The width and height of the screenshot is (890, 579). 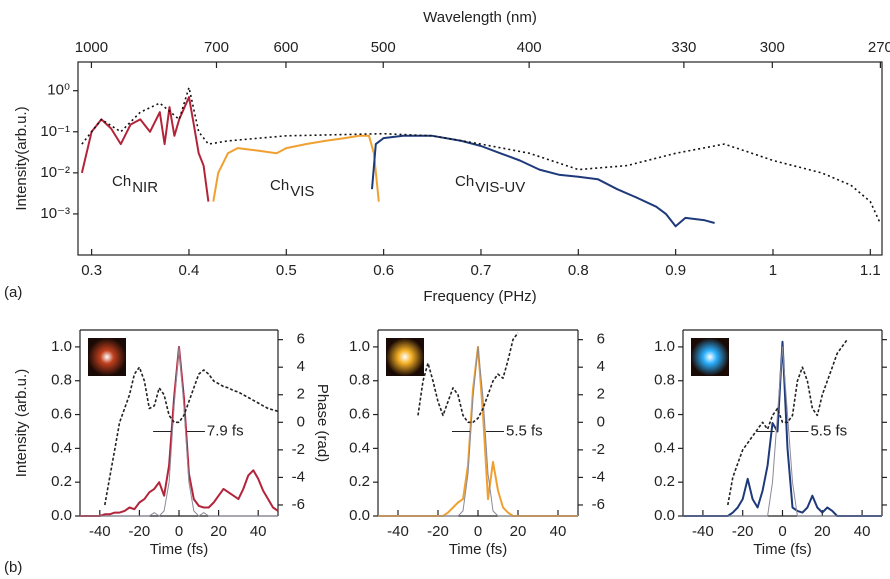 I want to click on x2-tick-label: 500, so click(x=383, y=47).